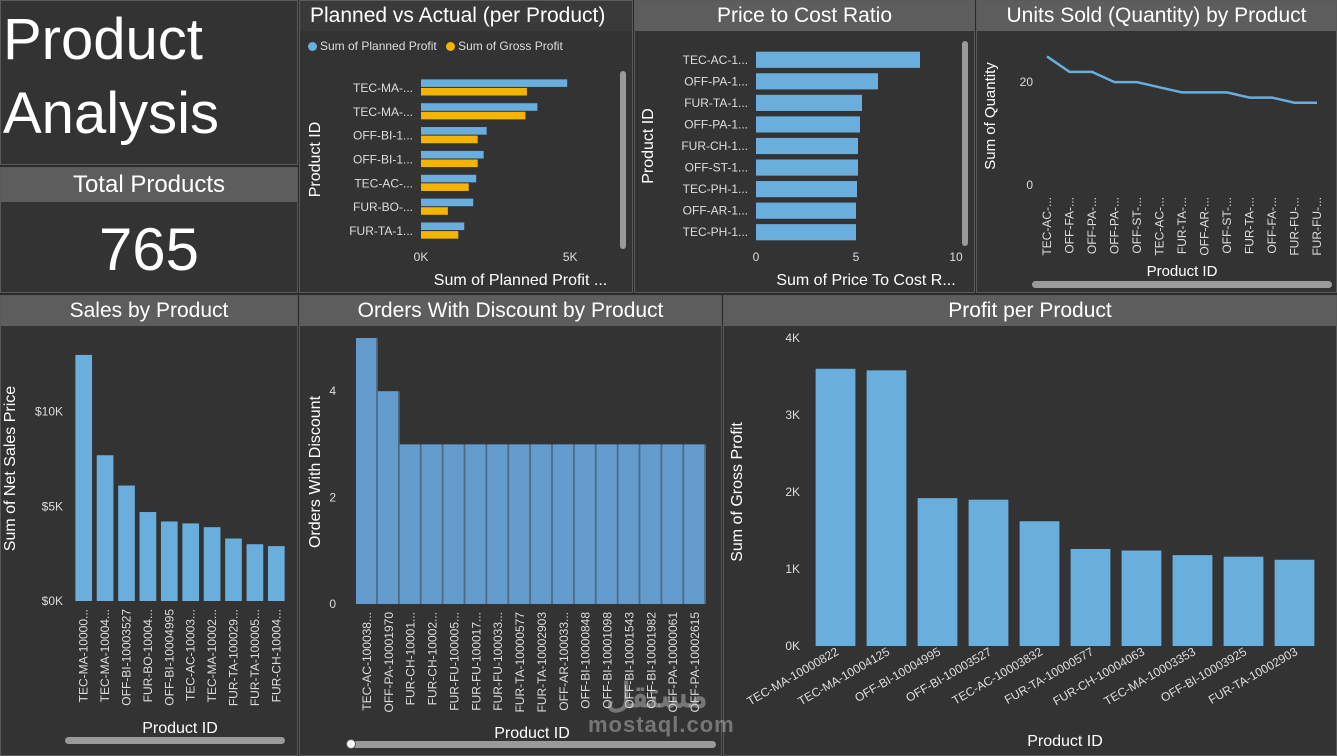  I want to click on watermark-arabic: مستقل, so click(657, 696).